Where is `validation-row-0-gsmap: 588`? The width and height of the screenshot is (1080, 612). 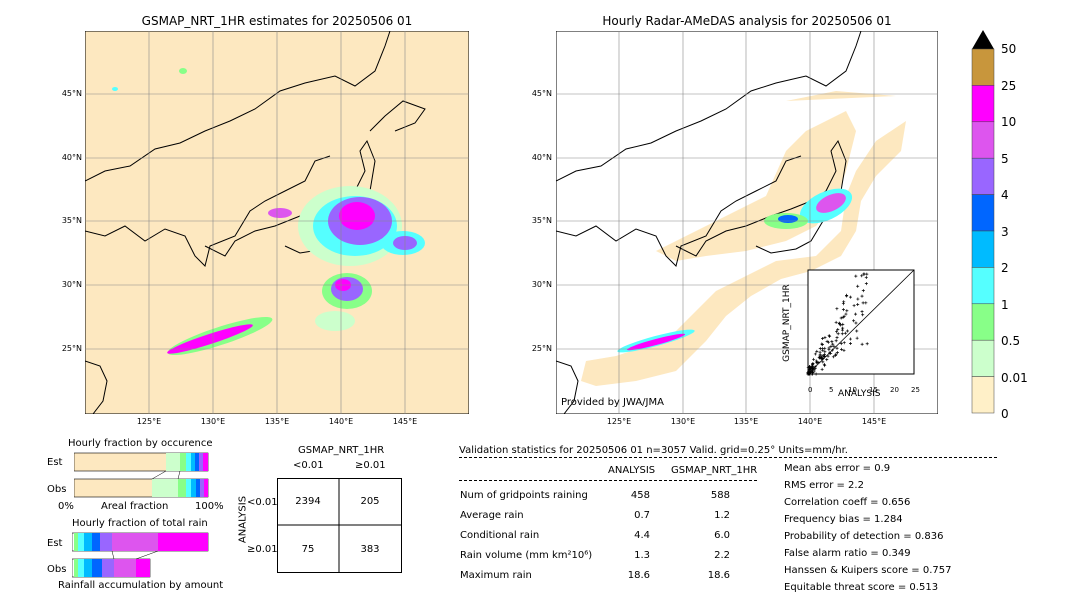
validation-row-0-gsmap: 588 is located at coordinates (720, 495).